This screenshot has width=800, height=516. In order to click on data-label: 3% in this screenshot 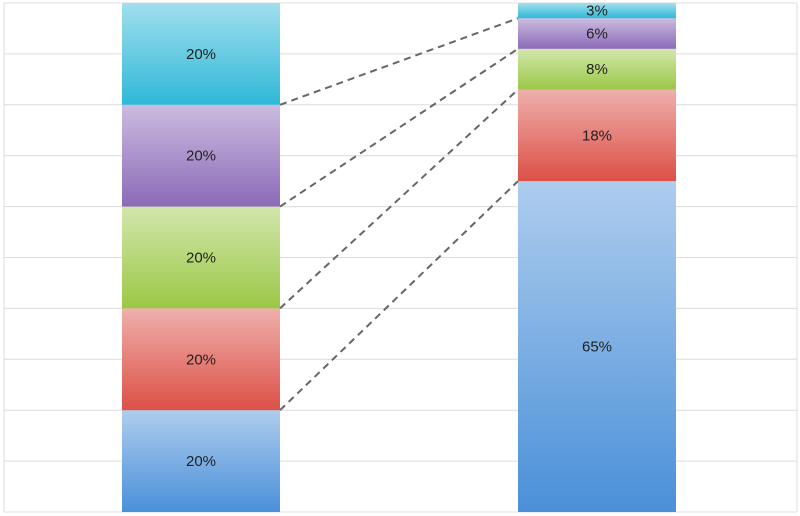, I will do `click(597, 11)`.